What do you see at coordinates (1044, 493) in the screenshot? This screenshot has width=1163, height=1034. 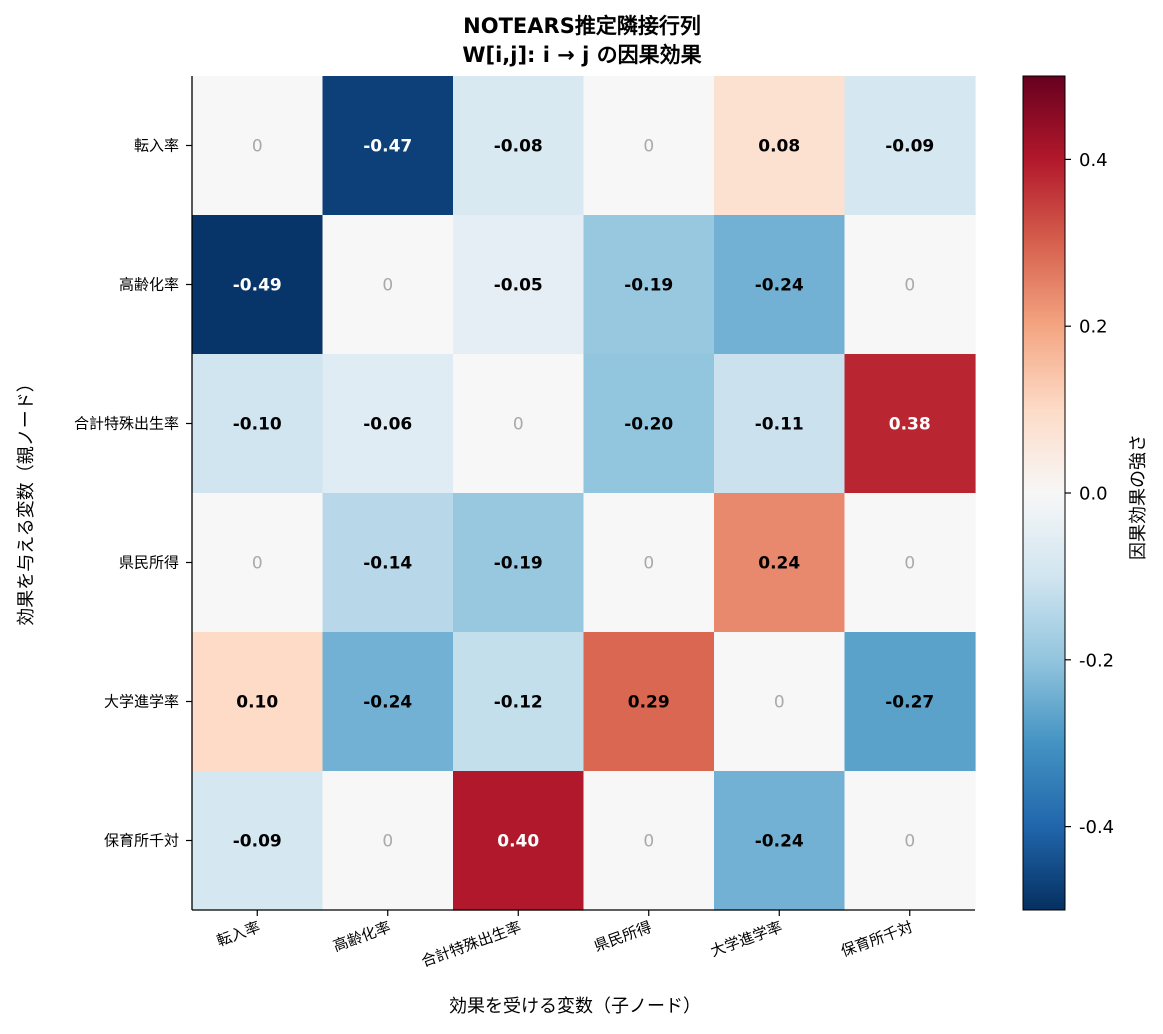 I see `colorbar-gradient` at bounding box center [1044, 493].